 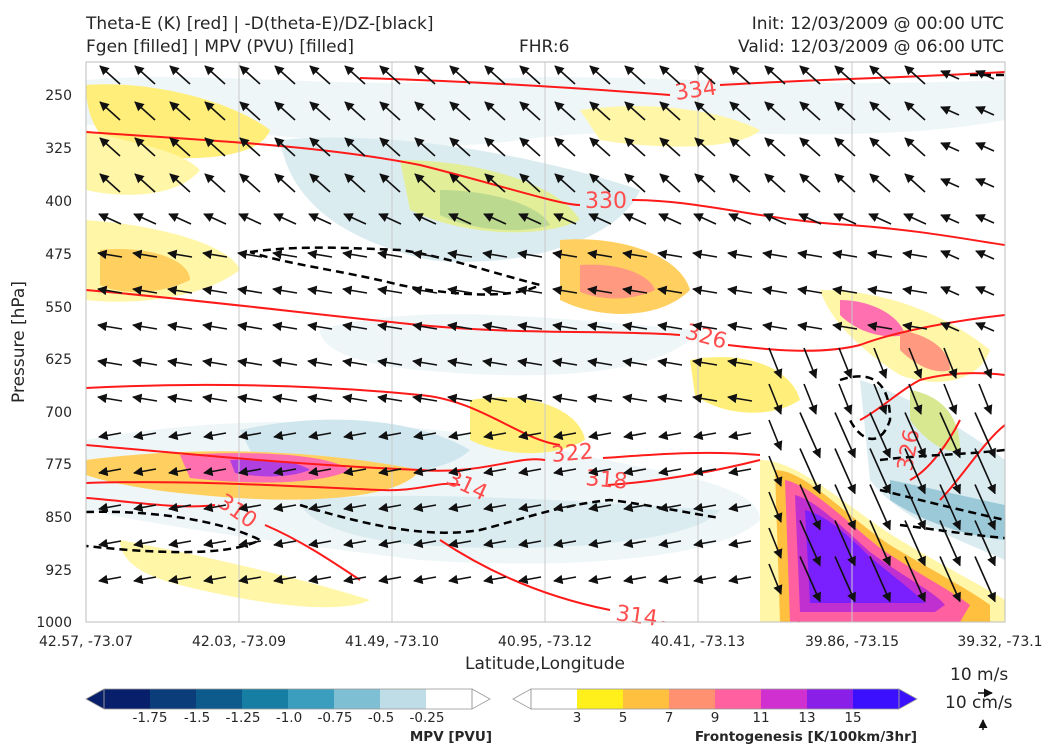 I want to click on fgen-colorbar-ticks: 3 5 7 9 11 13 15, so click(x=717, y=718).